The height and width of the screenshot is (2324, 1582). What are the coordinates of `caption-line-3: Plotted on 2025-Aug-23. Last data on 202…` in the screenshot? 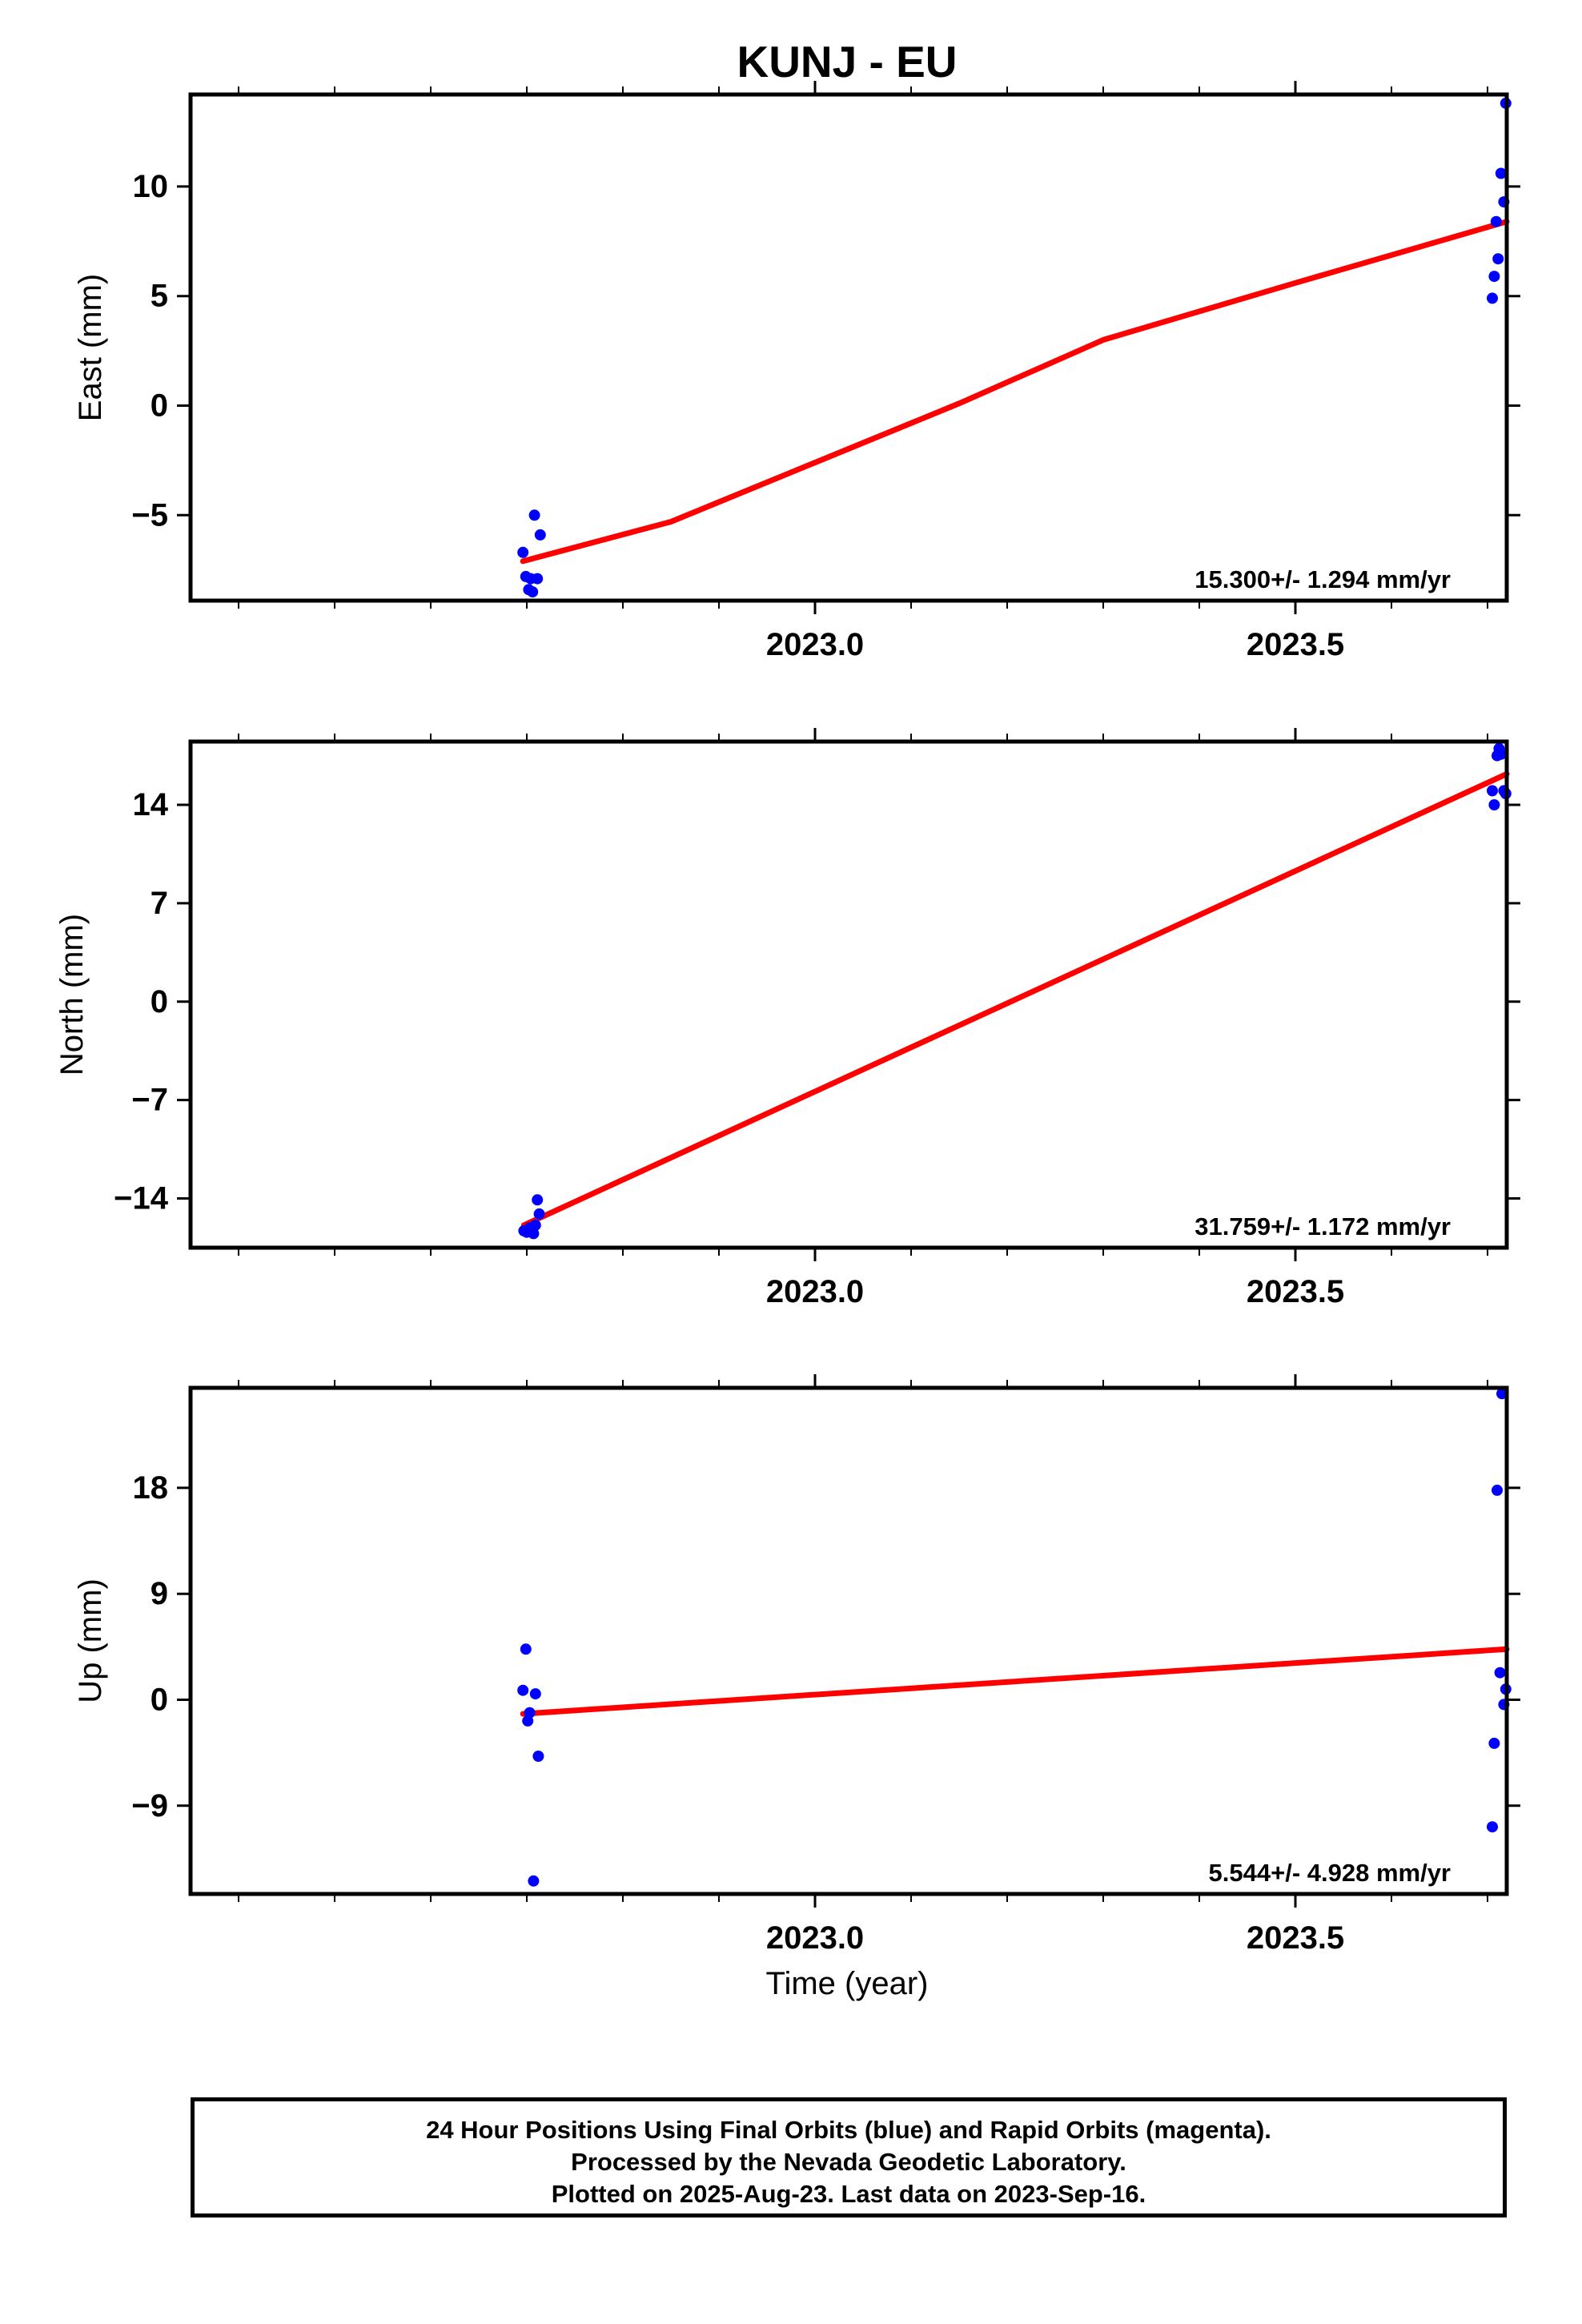 It's located at (848, 2194).